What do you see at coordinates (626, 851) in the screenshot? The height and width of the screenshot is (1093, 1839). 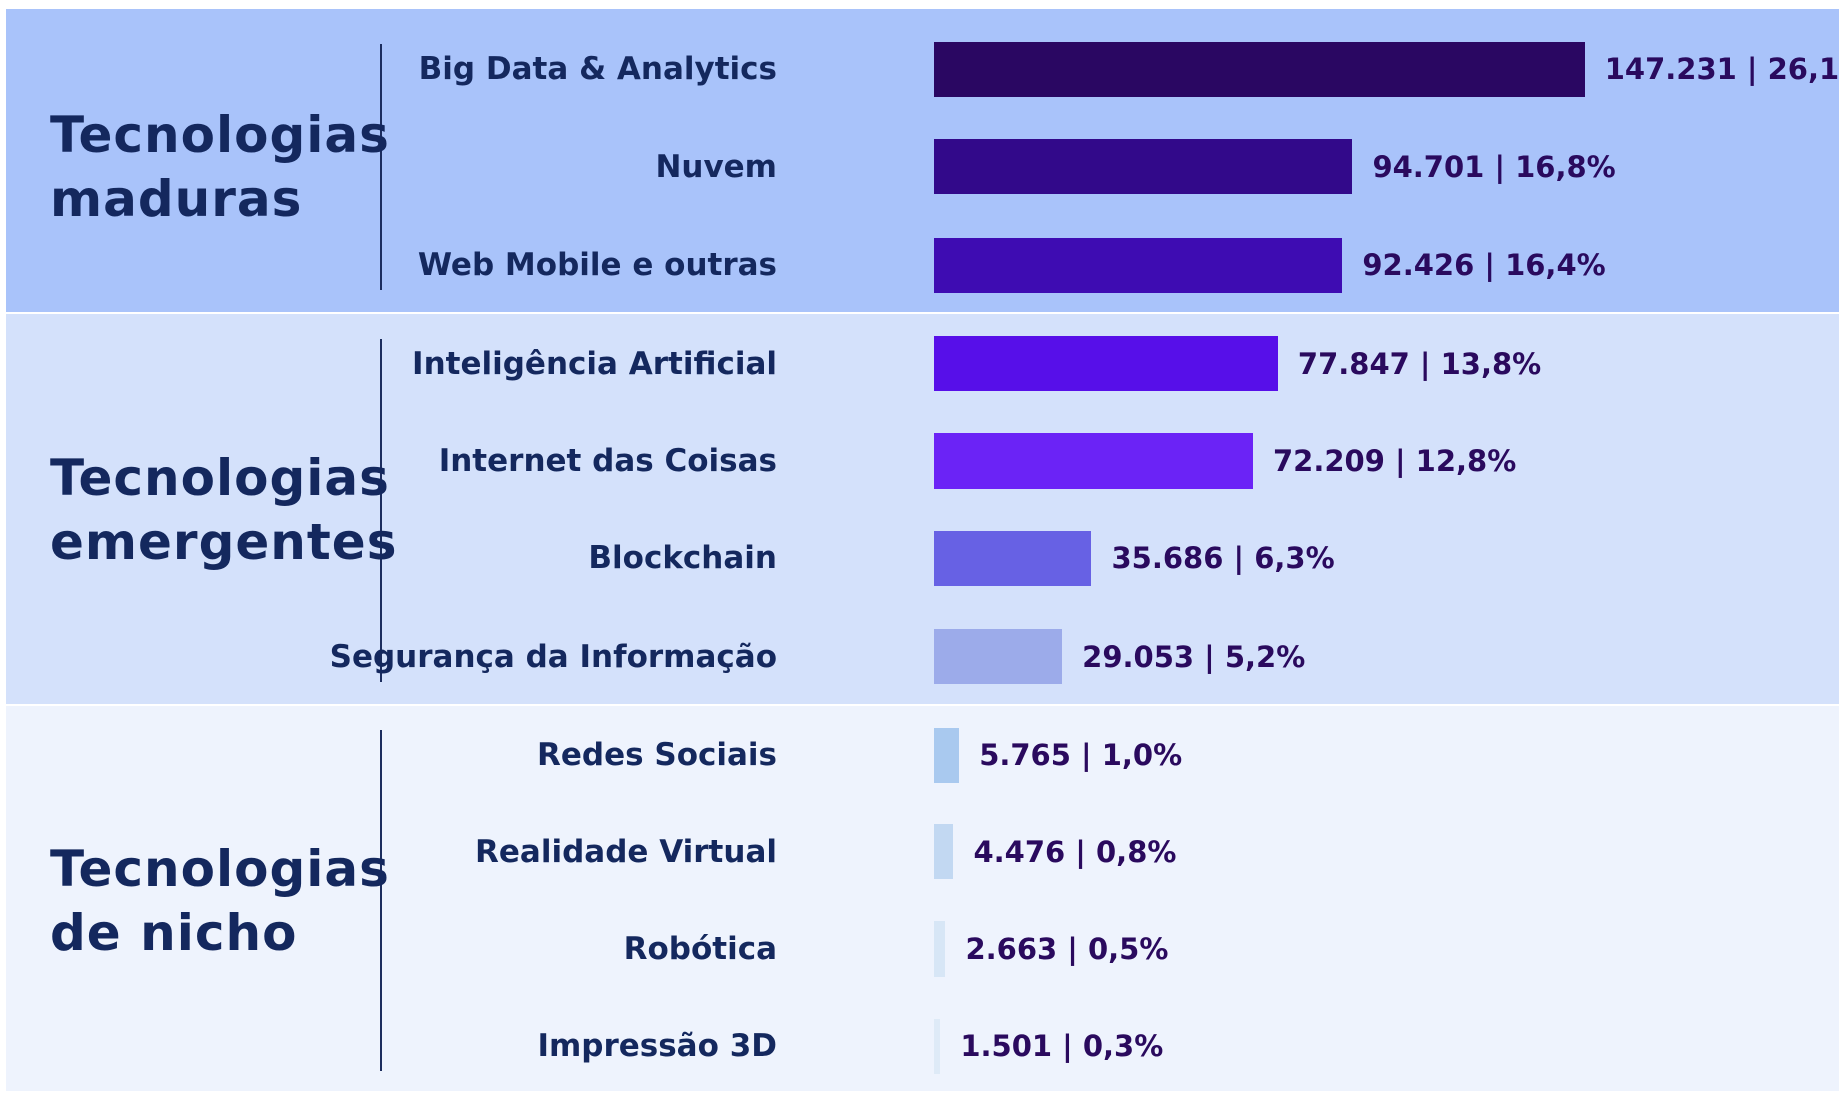 I see `category-label: Realidade Virtual` at bounding box center [626, 851].